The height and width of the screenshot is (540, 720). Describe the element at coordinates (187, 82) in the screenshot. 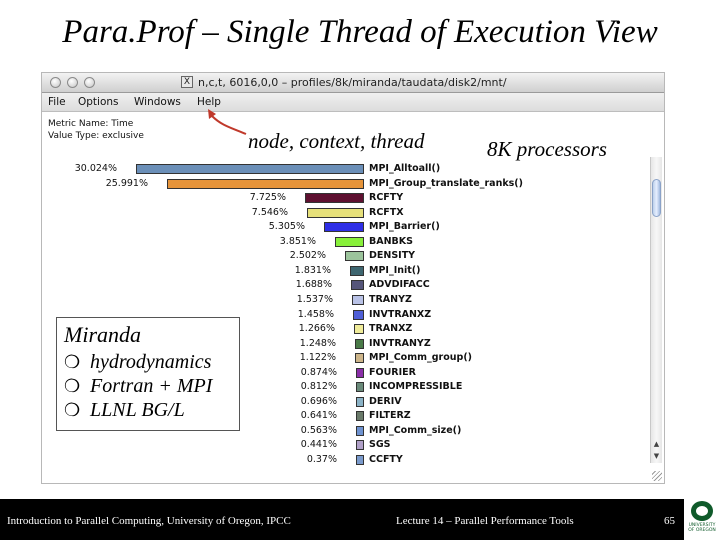

I see `x11-icon: X` at that location.